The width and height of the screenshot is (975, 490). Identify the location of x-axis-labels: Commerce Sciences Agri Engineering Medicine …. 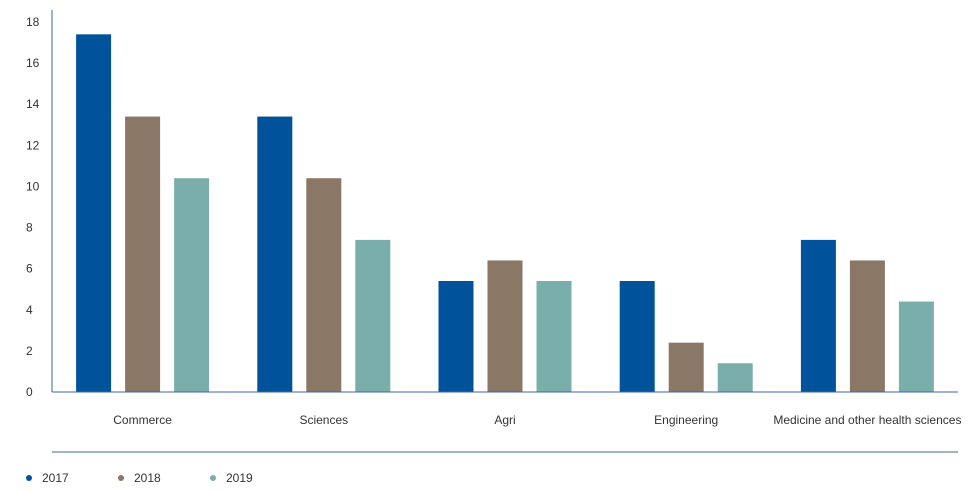
(537, 420).